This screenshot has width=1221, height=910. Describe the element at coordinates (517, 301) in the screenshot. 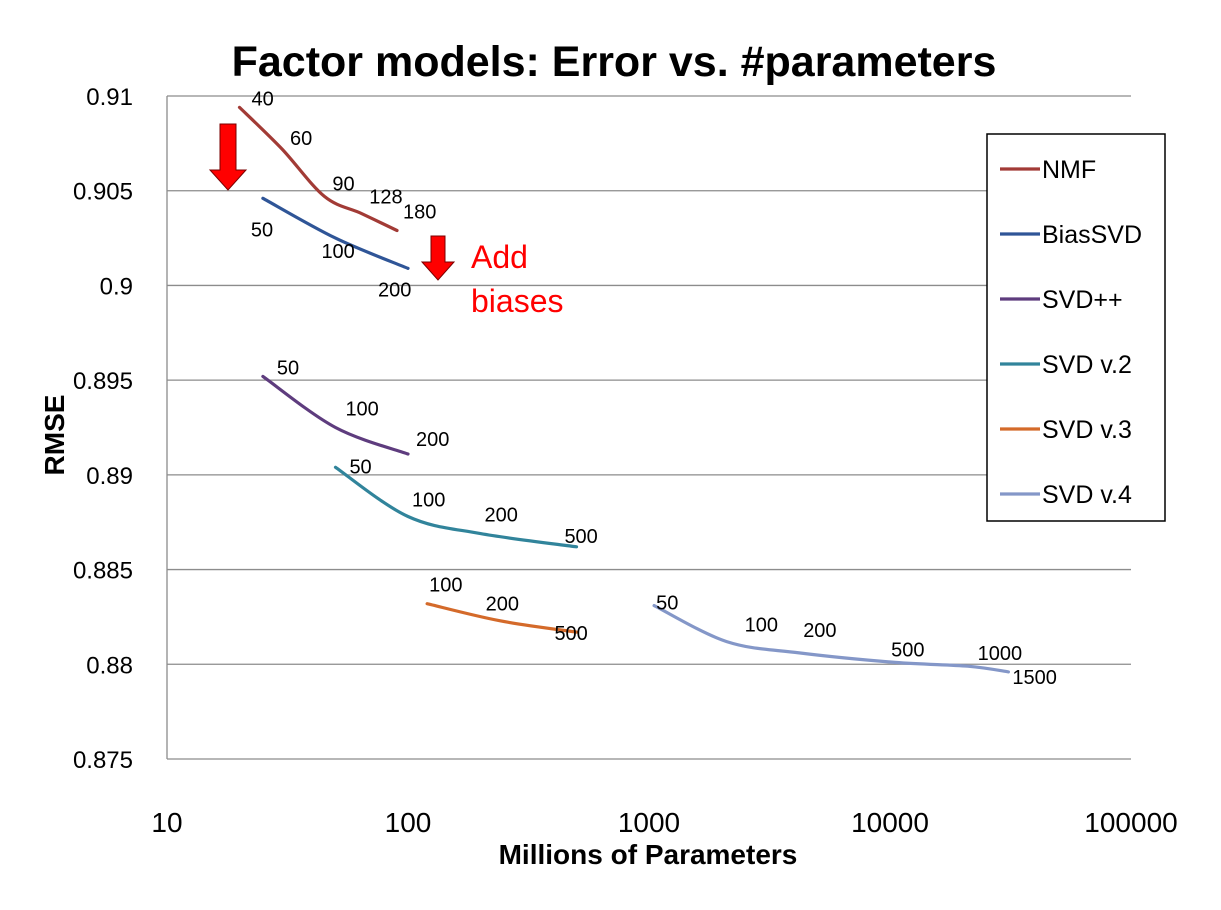

I see `annotation-line-2: biases` at that location.